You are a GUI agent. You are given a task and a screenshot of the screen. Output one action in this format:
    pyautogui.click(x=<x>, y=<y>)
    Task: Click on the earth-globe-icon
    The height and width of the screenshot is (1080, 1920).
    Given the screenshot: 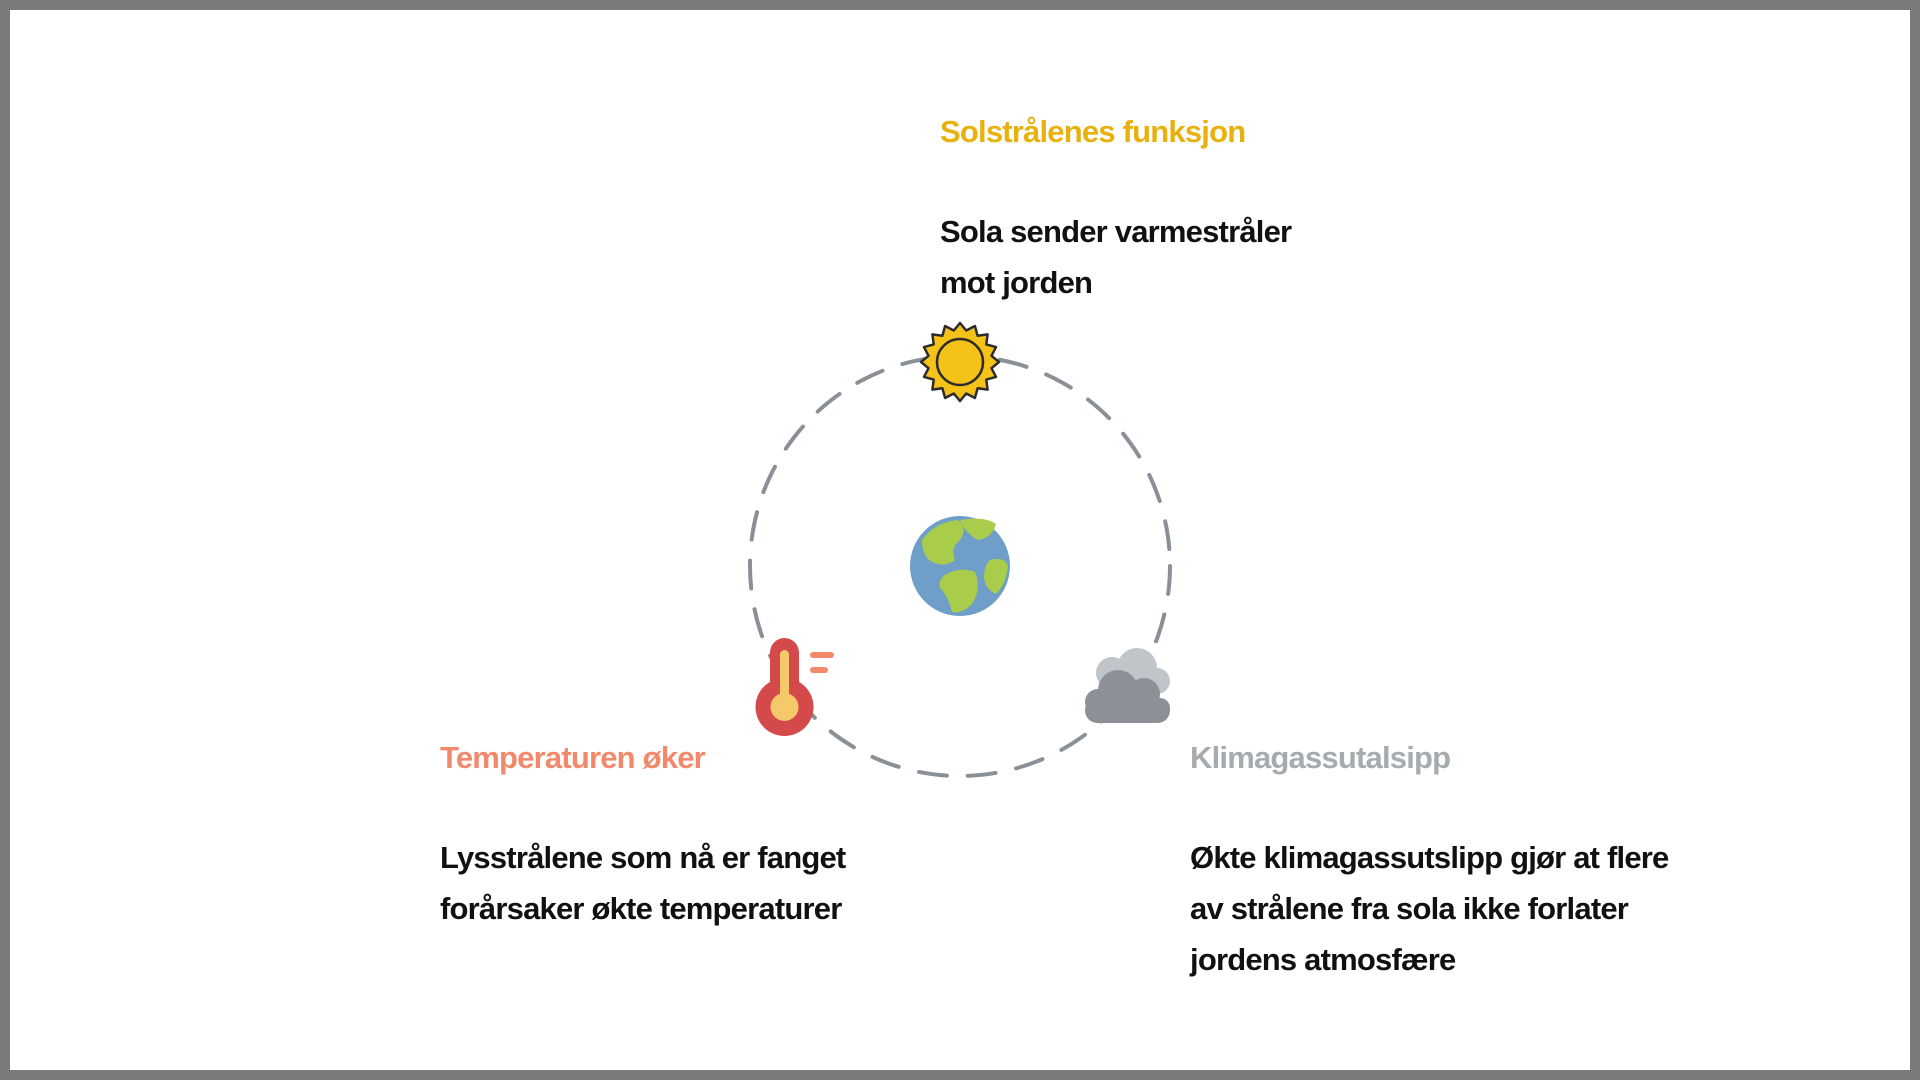 What is the action you would take?
    pyautogui.click(x=960, y=566)
    